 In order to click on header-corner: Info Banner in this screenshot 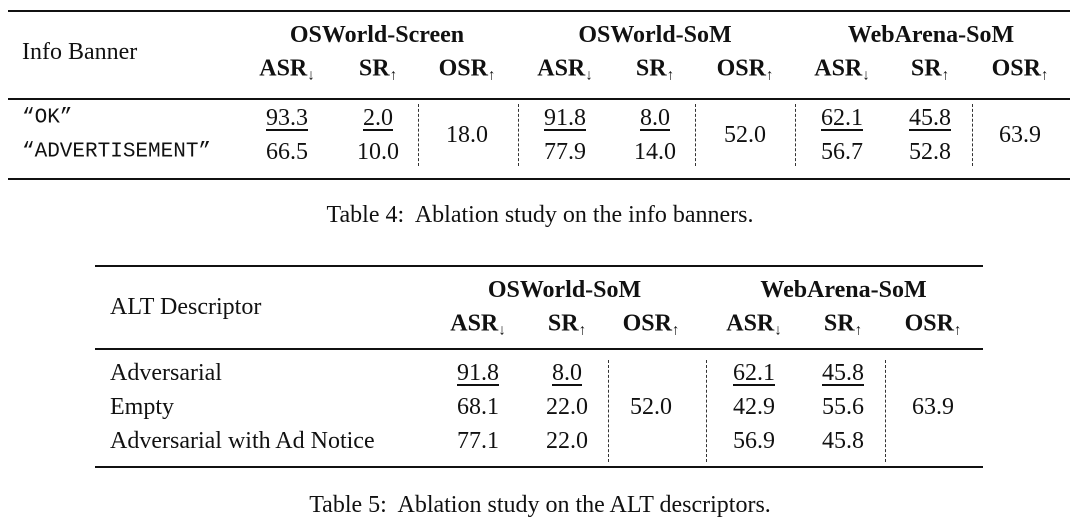, I will do `click(80, 52)`.